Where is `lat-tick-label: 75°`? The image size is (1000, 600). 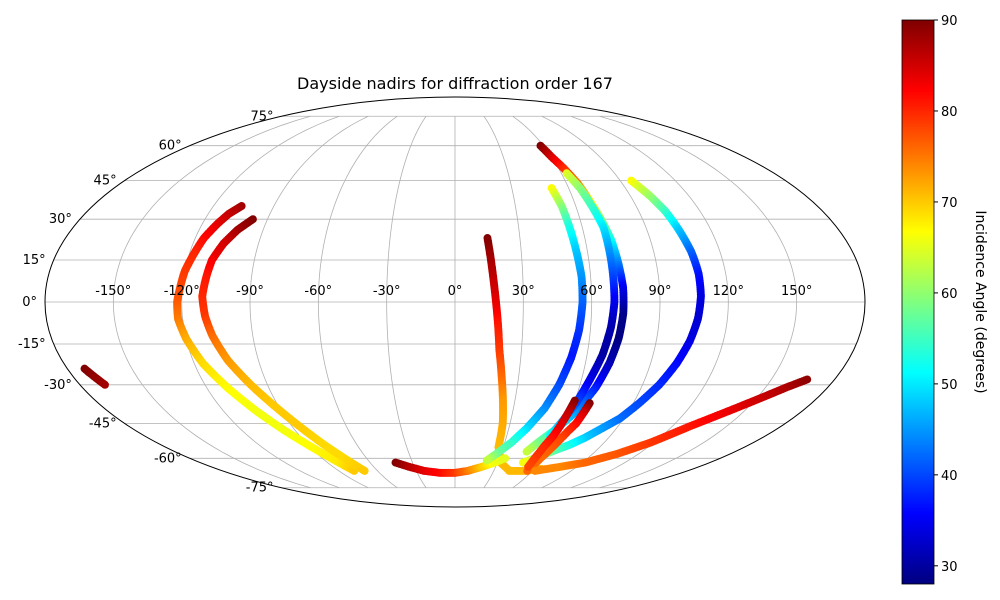 lat-tick-label: 75° is located at coordinates (261, 116).